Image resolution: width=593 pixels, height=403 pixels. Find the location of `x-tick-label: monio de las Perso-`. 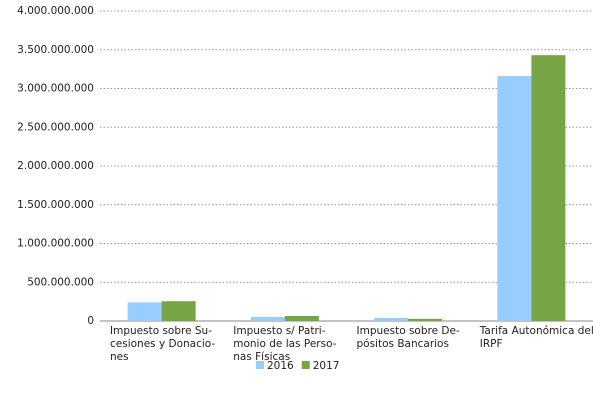

x-tick-label: monio de las Perso- is located at coordinates (284, 344).